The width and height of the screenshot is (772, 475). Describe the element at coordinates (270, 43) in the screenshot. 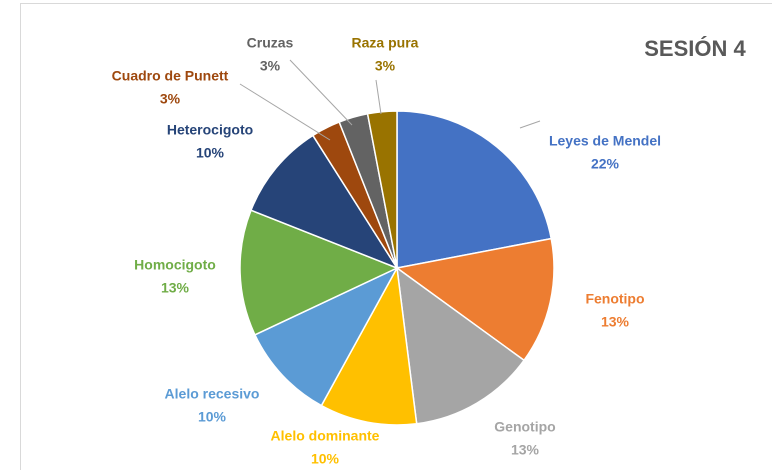

I see `slice-label: Cruzas` at that location.